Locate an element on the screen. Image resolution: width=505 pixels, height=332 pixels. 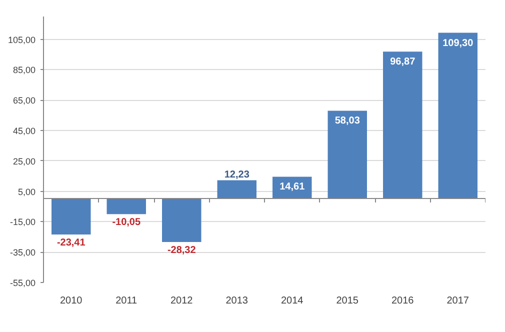
data-label: 12,23 is located at coordinates (237, 174).